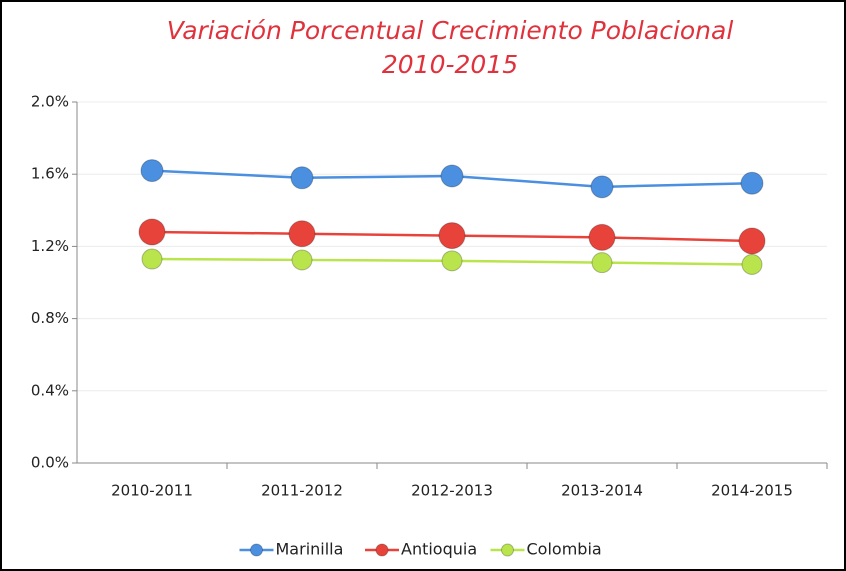  I want to click on x-tick-label: 2010-2011, so click(152, 491).